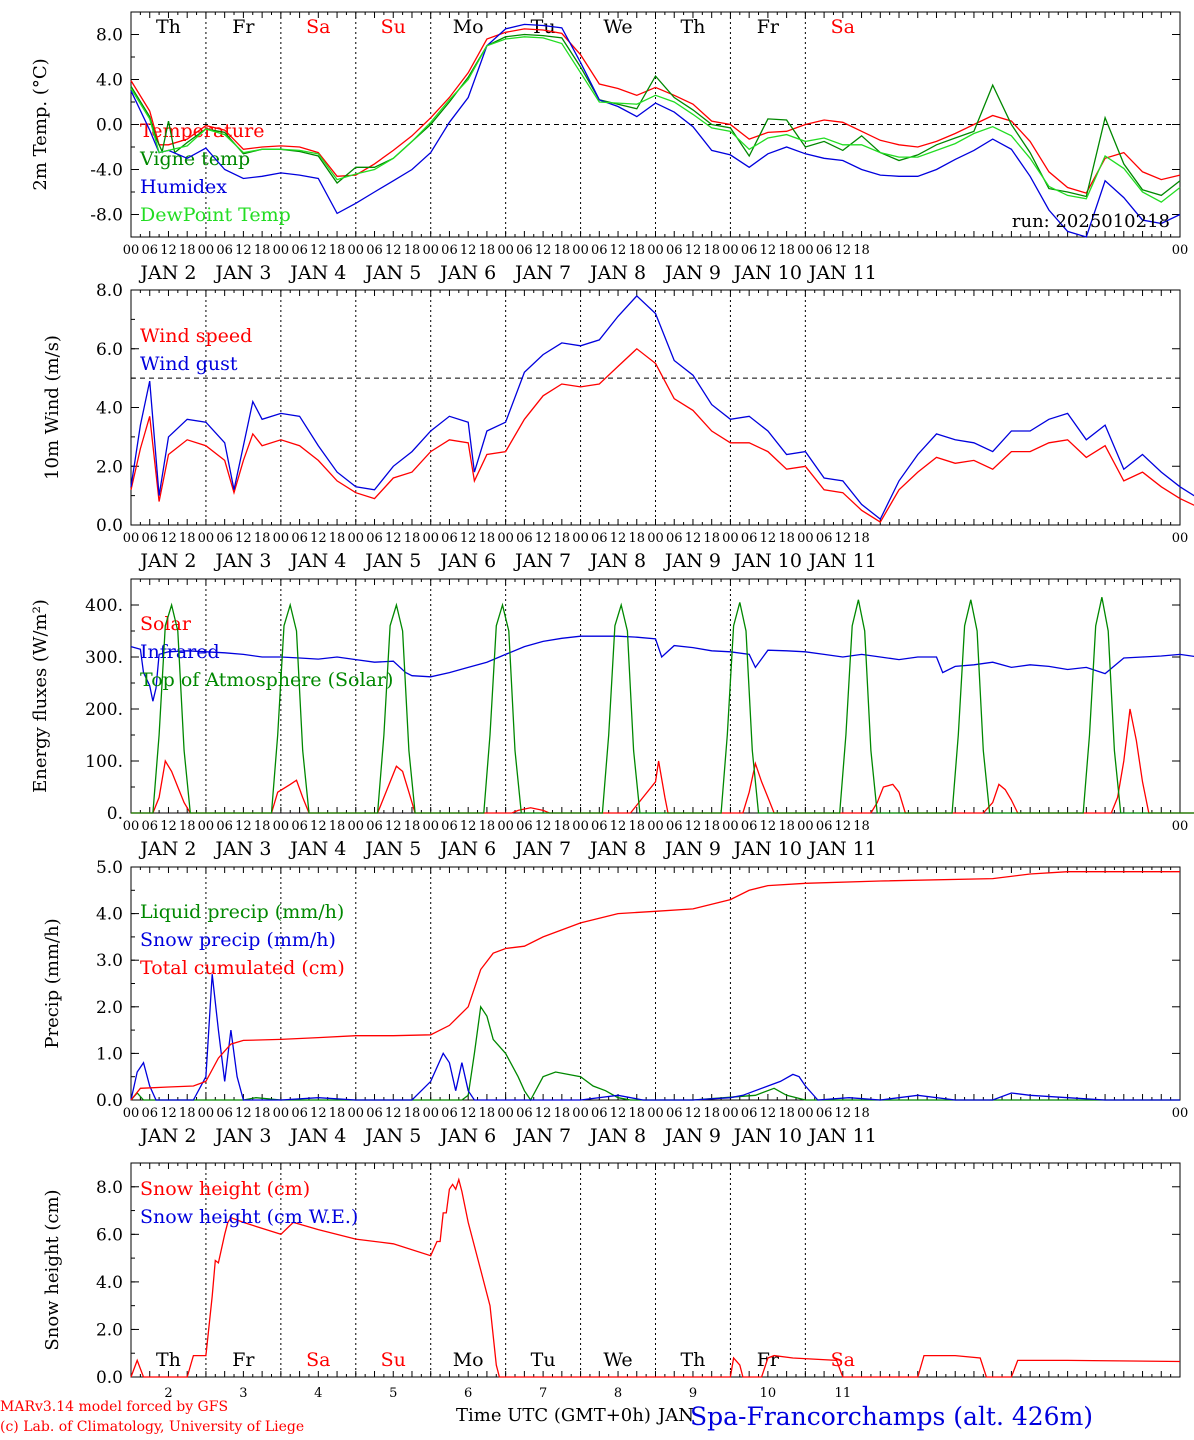 The height and width of the screenshot is (1440, 1194). I want to click on y-tick-label: 100., so click(104, 762).